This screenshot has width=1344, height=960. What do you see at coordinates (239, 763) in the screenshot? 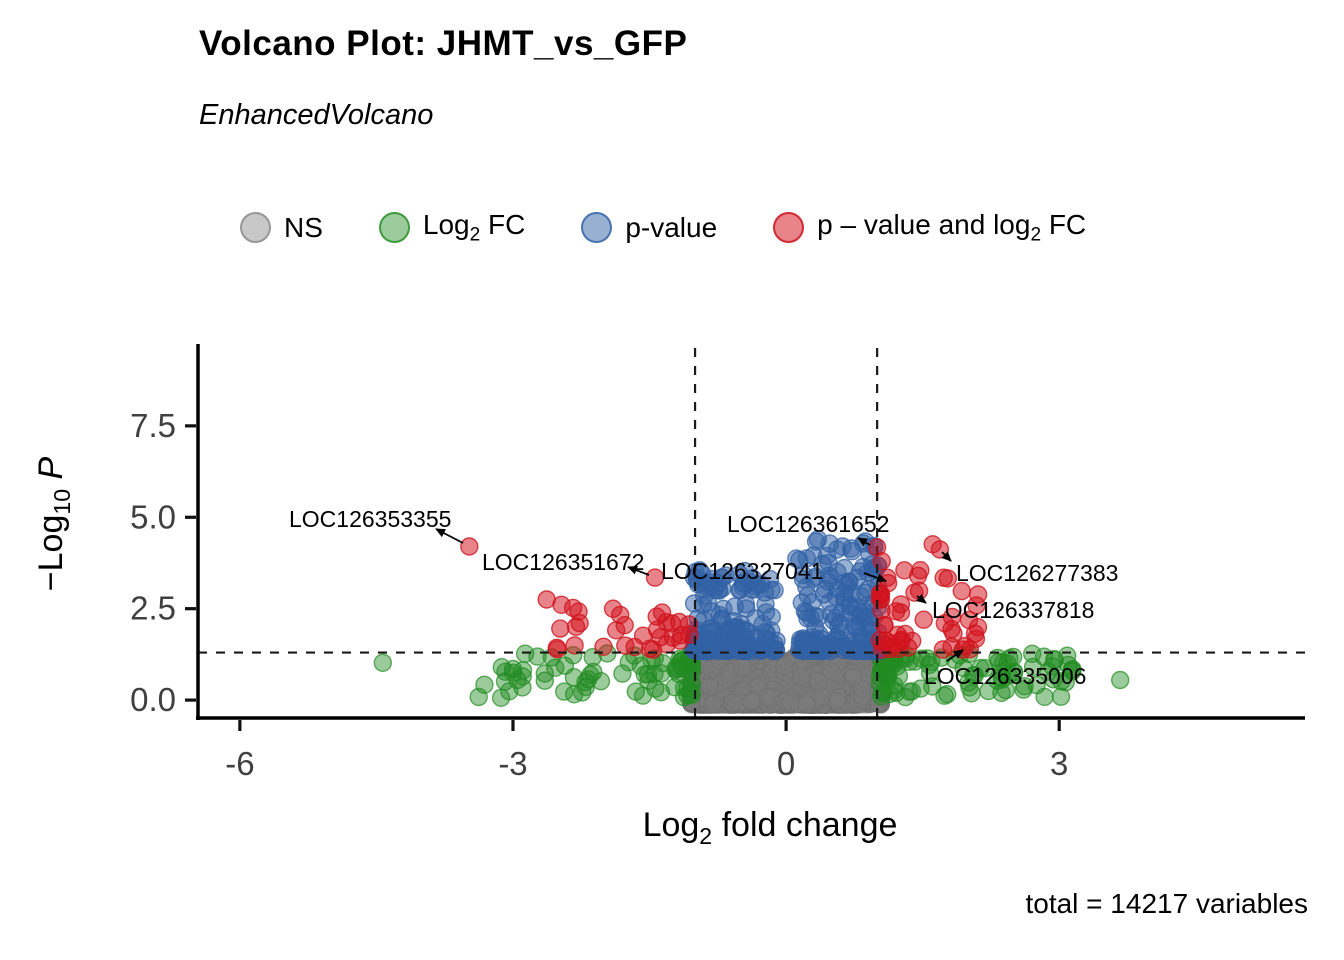
I see `x-tick-label: -6` at bounding box center [239, 763].